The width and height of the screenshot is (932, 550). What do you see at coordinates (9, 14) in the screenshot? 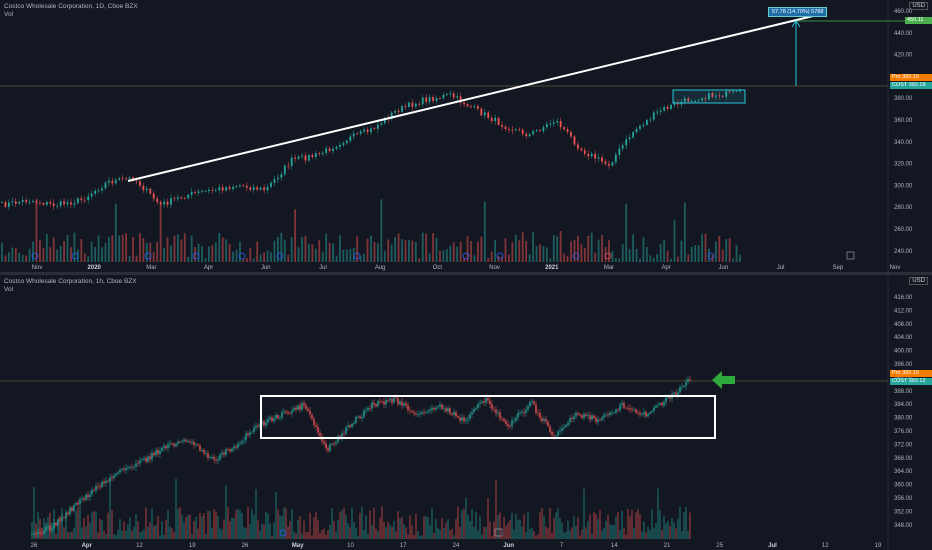
I see `daily-volume-label: Vol` at bounding box center [9, 14].